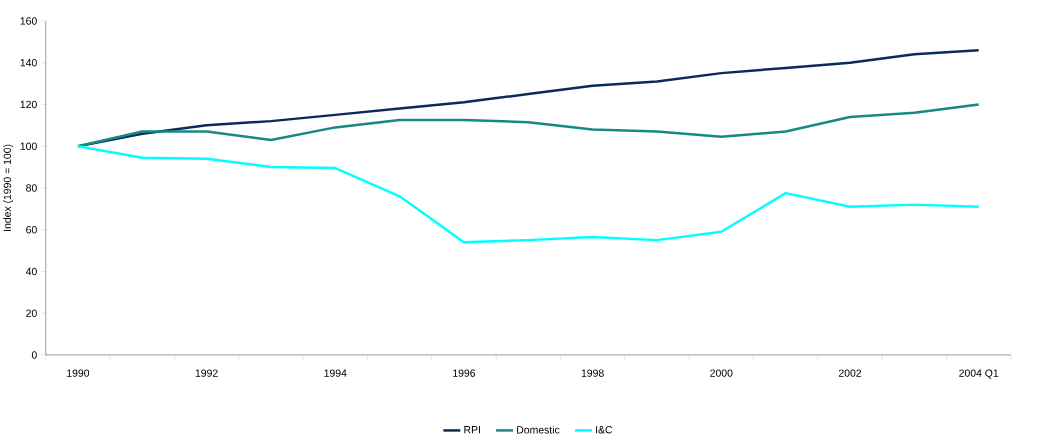 The width and height of the screenshot is (1045, 439). I want to click on legend-label: RPI, so click(472, 430).